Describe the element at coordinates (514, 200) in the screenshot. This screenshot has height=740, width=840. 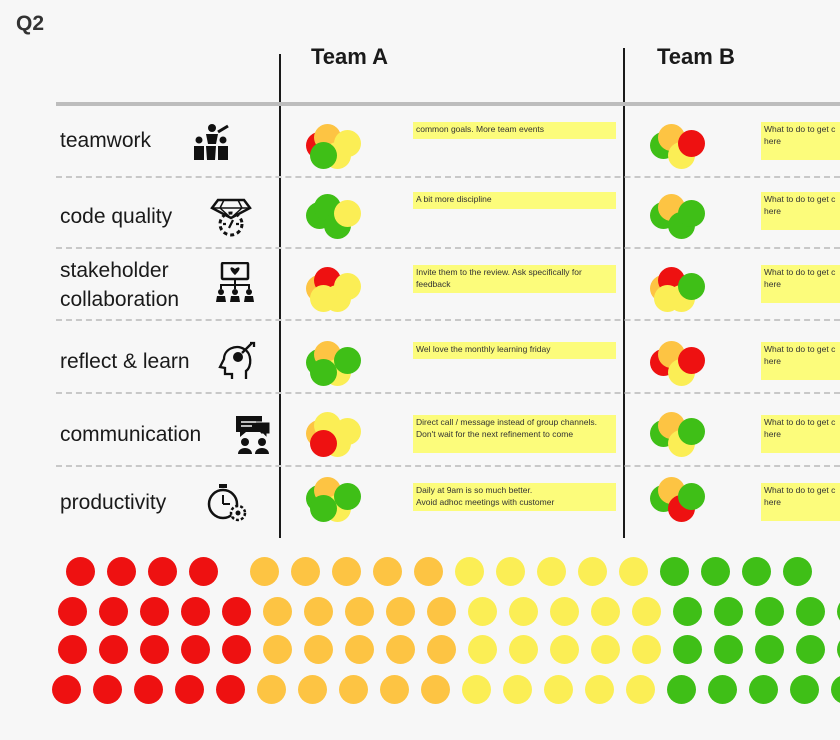
I see `team-a-note-code-quality: A bit more discipline` at that location.